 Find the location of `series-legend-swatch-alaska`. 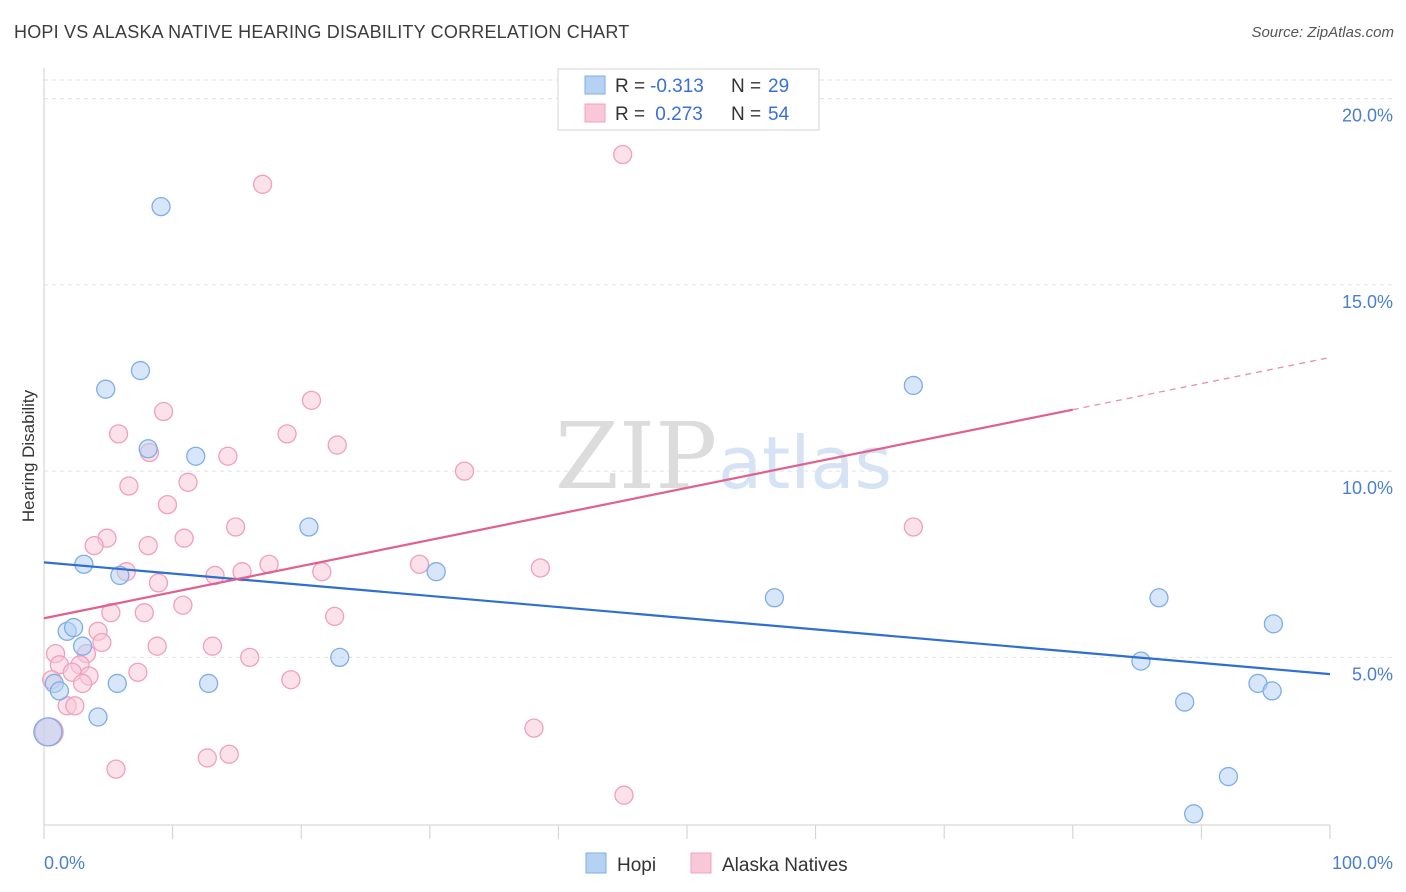

series-legend-swatch-alaska is located at coordinates (701, 863).